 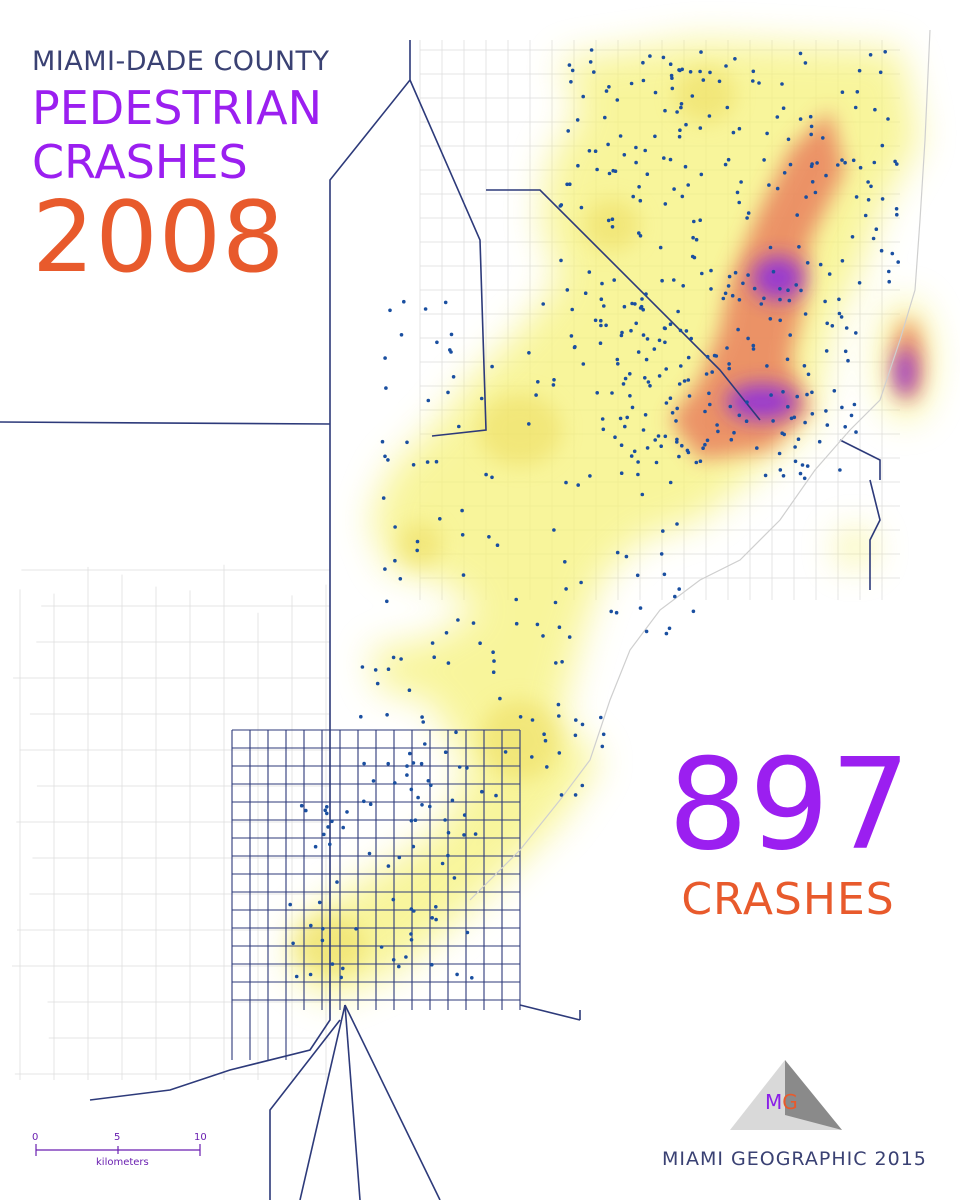 What do you see at coordinates (794, 1159) in the screenshot?
I see `credit-text: MIAMI GEOGRAPHIC 2015` at bounding box center [794, 1159].